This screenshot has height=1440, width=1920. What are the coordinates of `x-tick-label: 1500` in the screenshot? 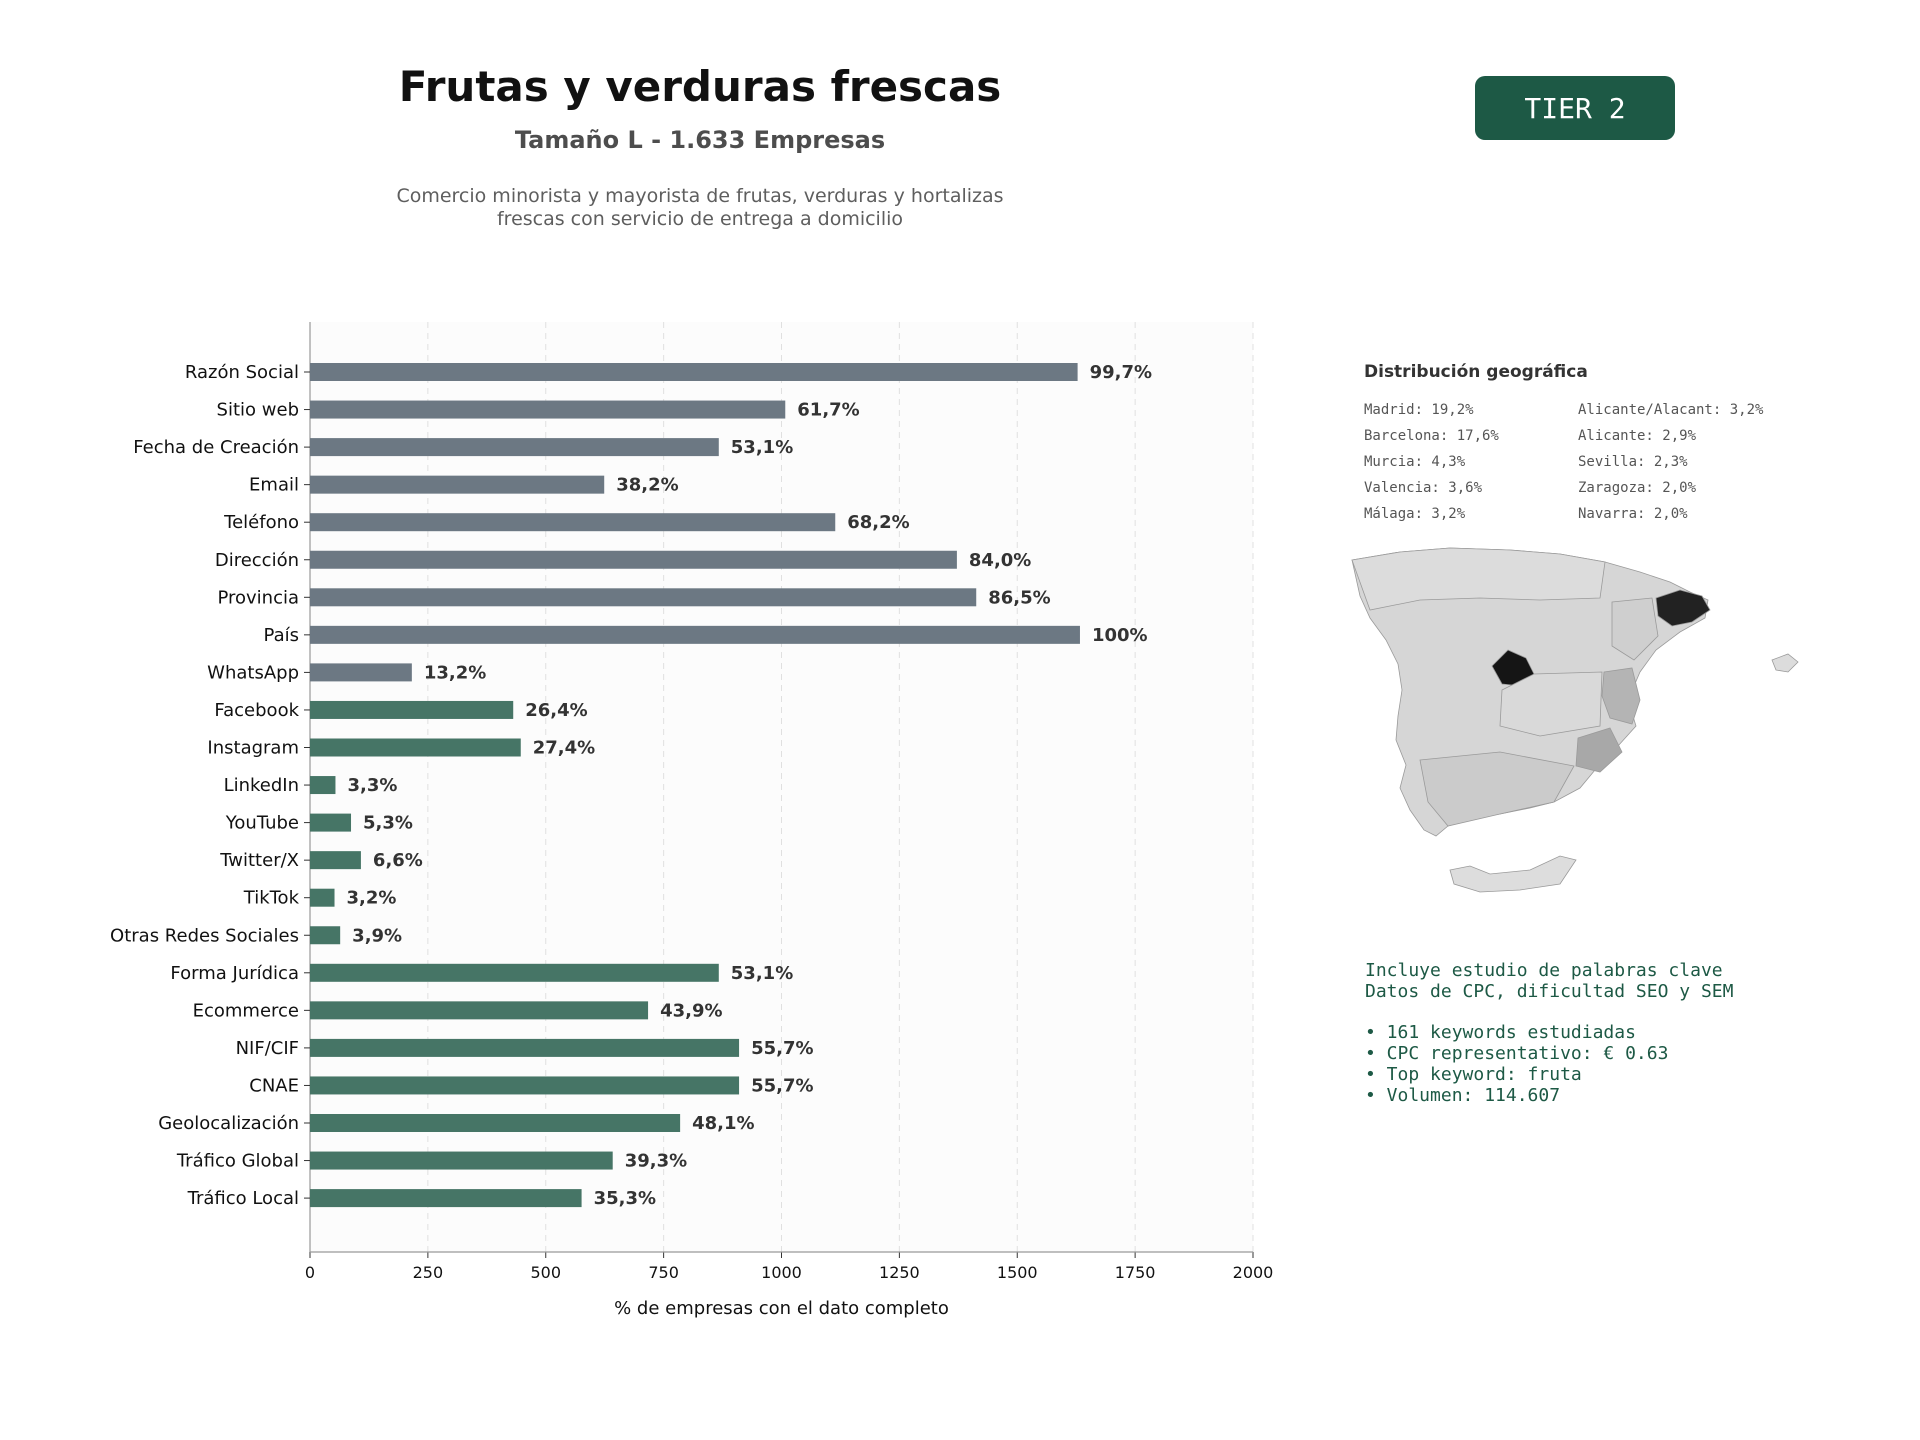 It's located at (1017, 1272).